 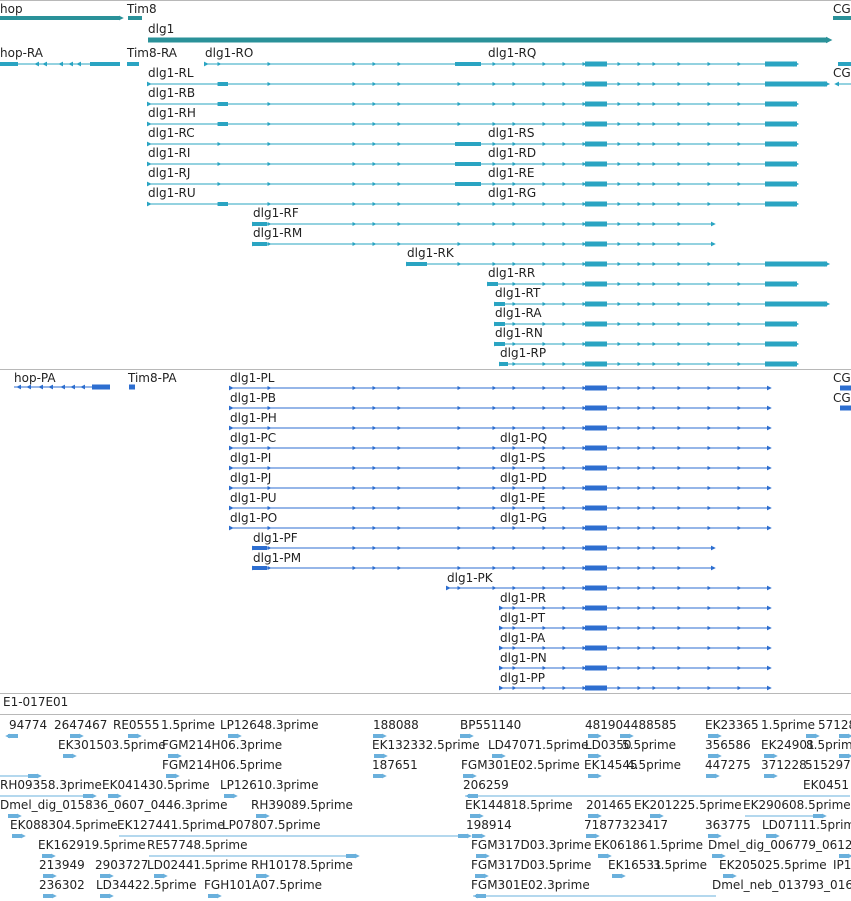 I want to click on est-label: 371228, so click(x=784, y=765).